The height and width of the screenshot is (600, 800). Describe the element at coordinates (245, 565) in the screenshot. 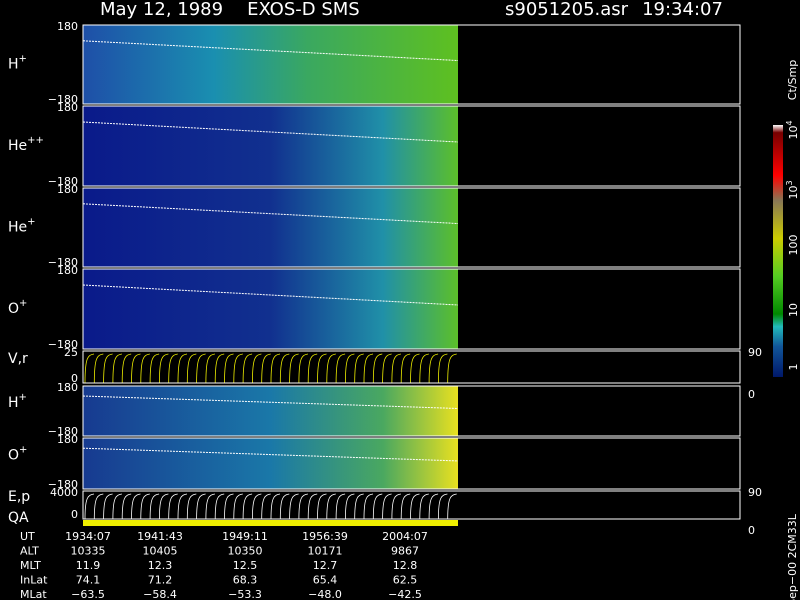

I see `footer-value: 12.5` at that location.